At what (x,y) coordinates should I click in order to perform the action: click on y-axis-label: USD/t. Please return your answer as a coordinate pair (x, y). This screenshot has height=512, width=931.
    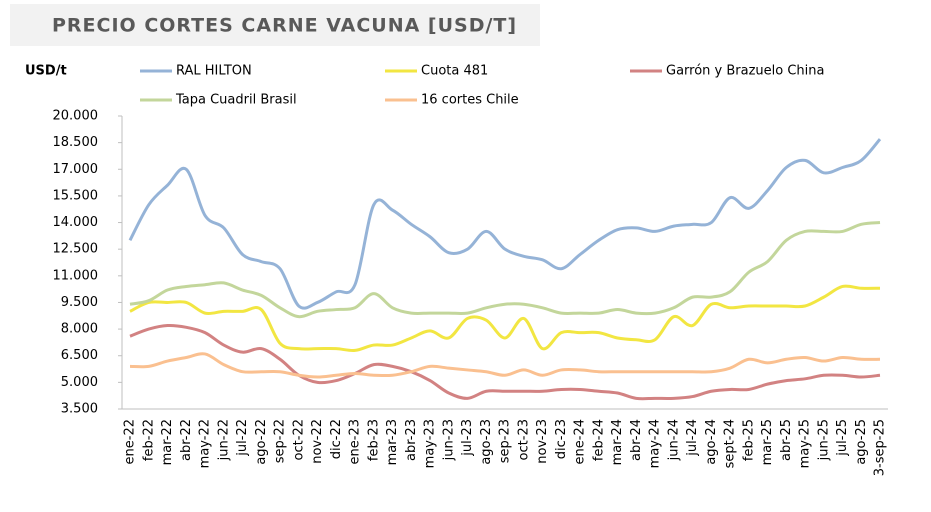
    Looking at the image, I should click on (46, 71).